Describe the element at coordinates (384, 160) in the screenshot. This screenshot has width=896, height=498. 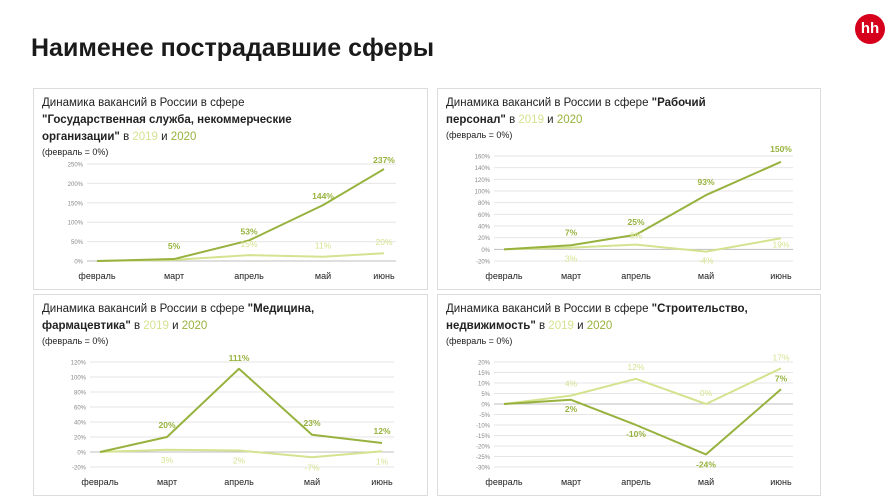
I see `data-label: 237%` at that location.